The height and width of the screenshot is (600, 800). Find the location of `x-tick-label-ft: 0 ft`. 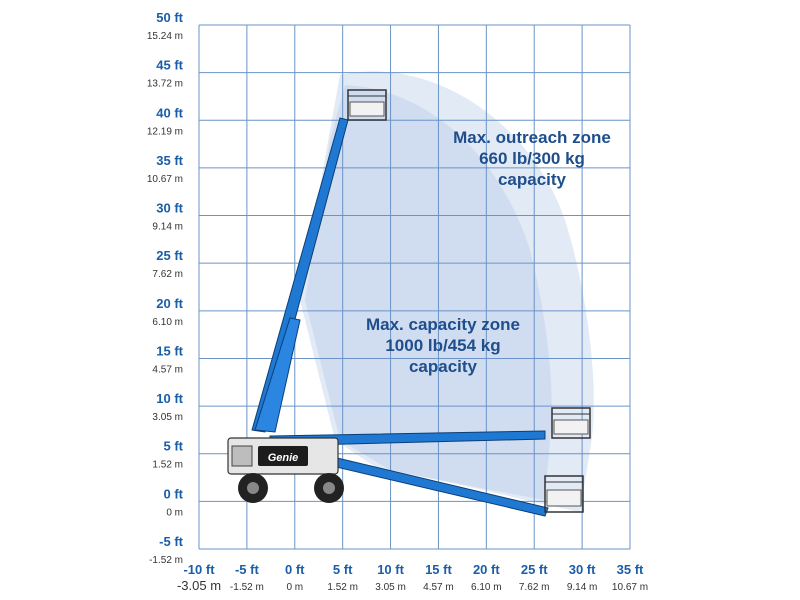

x-tick-label-ft: 0 ft is located at coordinates (295, 569).